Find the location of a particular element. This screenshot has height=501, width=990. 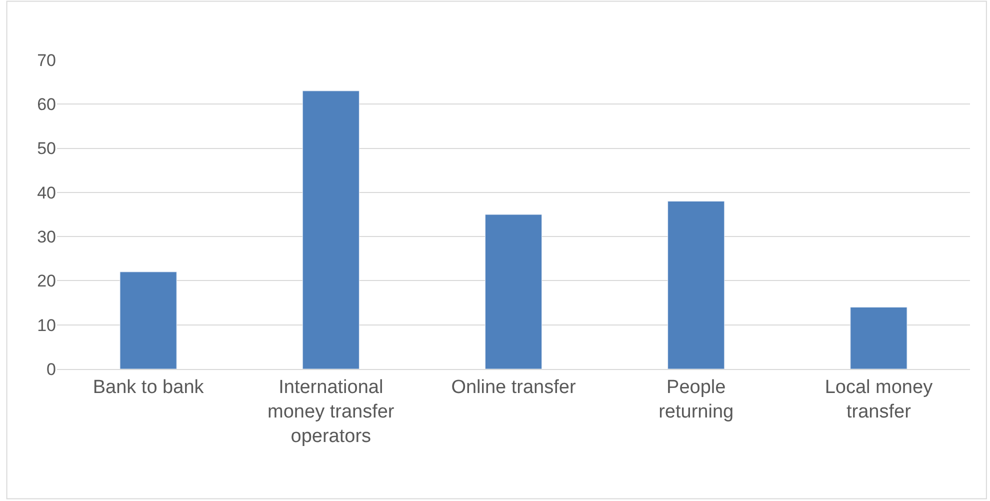

x-tick-label: Bank to bank is located at coordinates (148, 387).